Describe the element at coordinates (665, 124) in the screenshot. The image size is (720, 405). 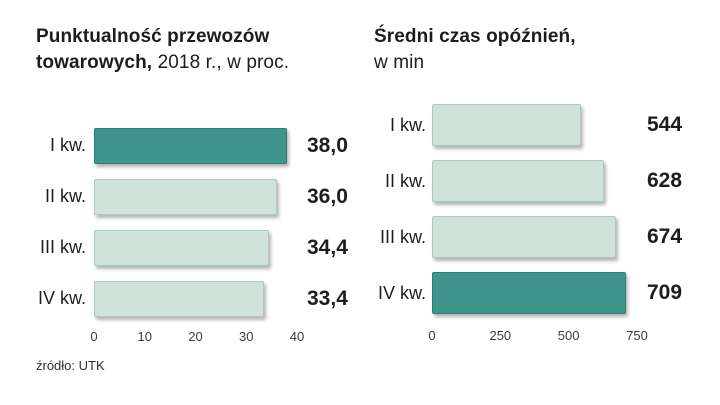
I see `value-label: 544` at that location.